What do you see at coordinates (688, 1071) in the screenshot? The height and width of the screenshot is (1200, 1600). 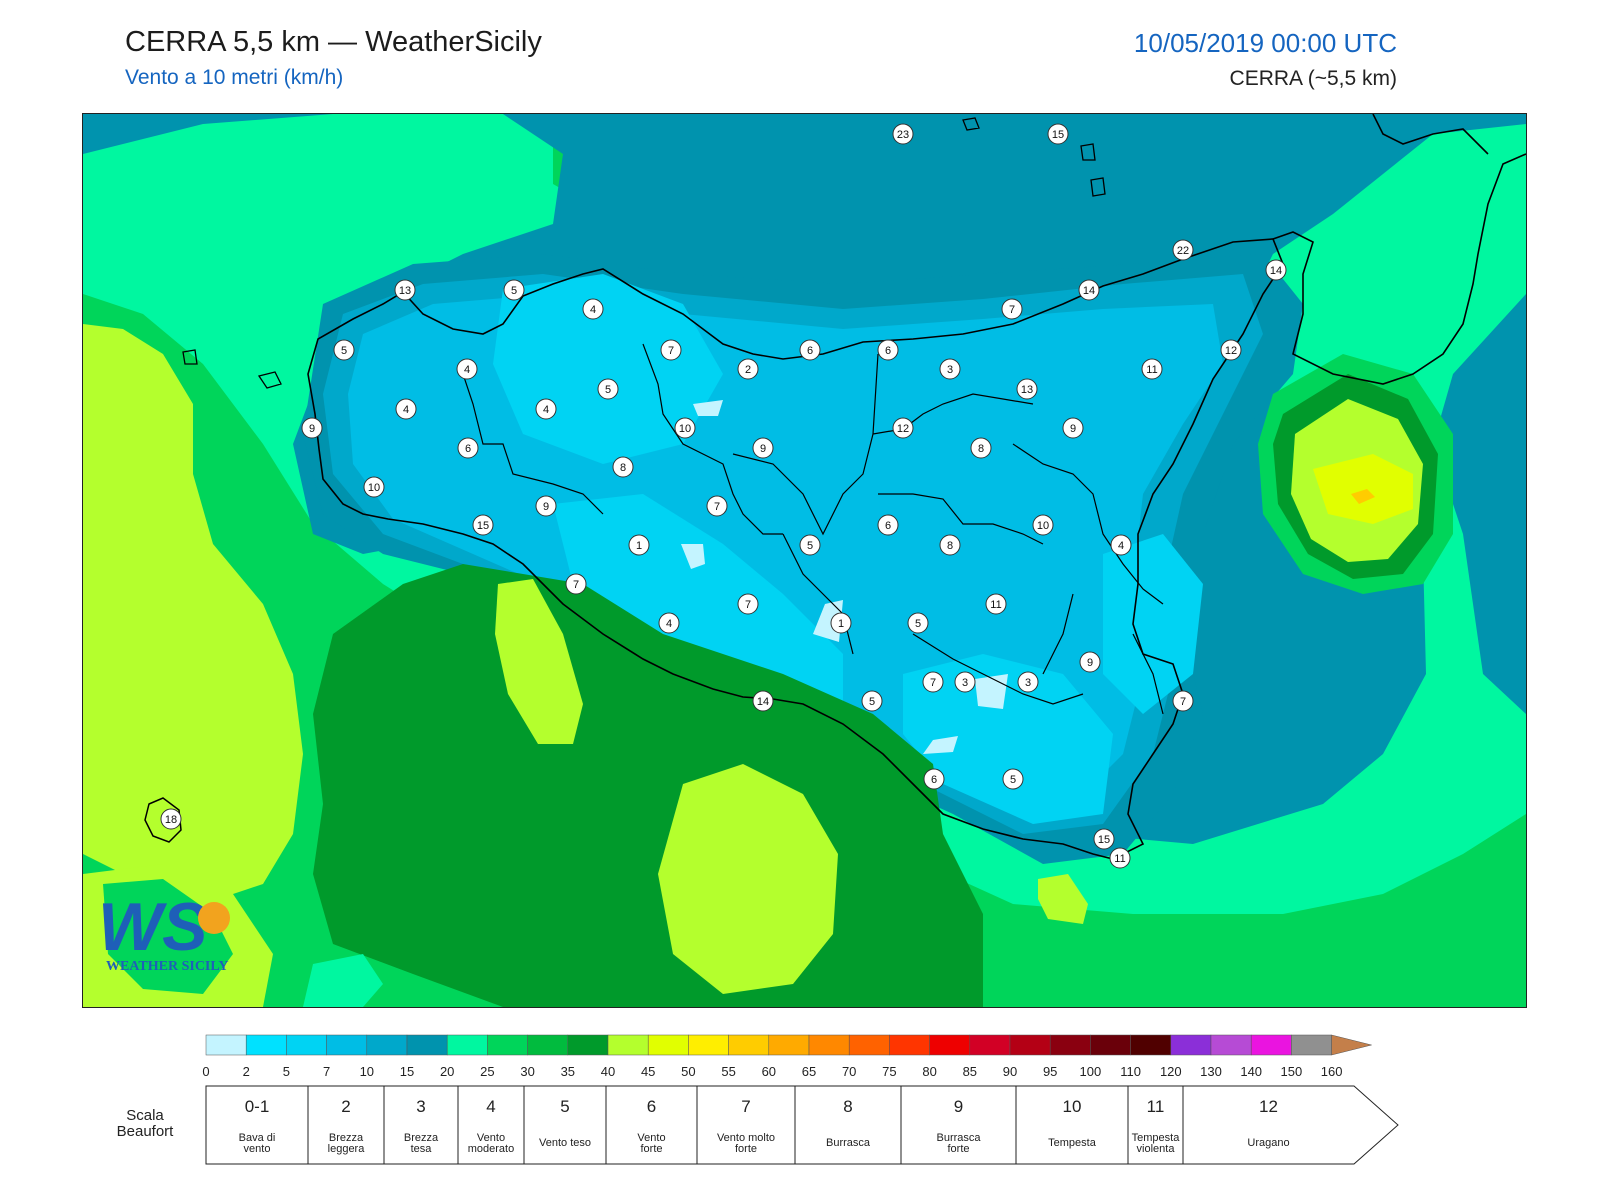 I see `colorbar-tick-label: 50` at bounding box center [688, 1071].